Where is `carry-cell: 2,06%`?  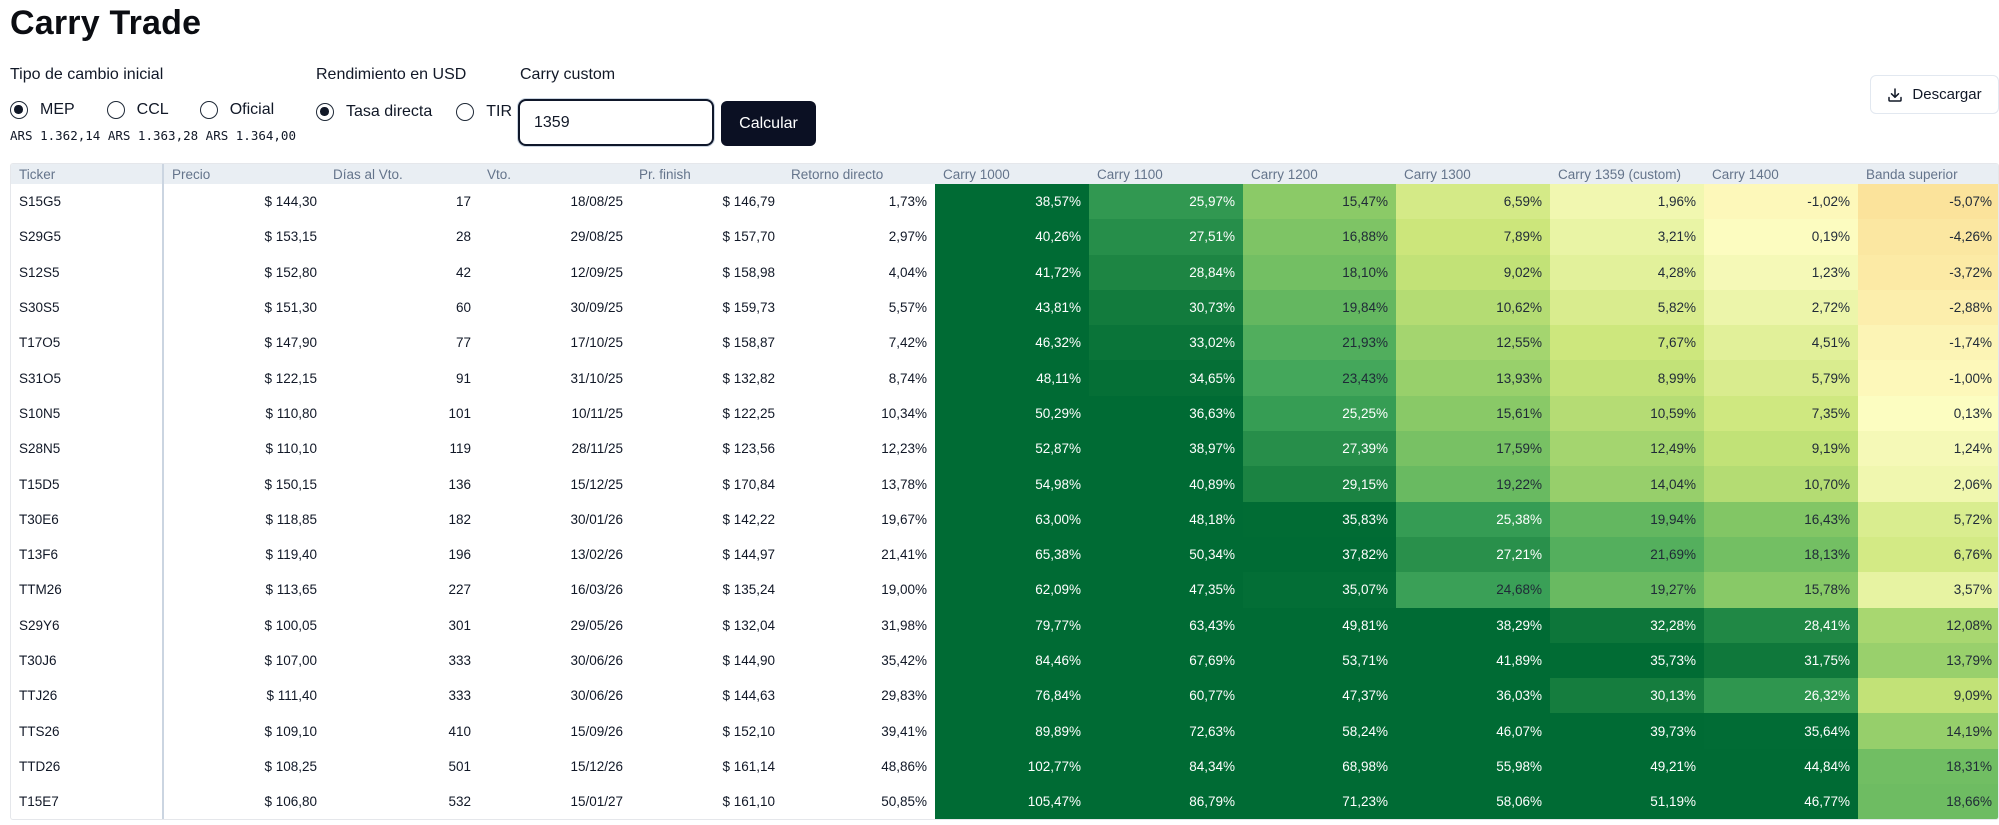 carry-cell: 2,06% is located at coordinates (1928, 484).